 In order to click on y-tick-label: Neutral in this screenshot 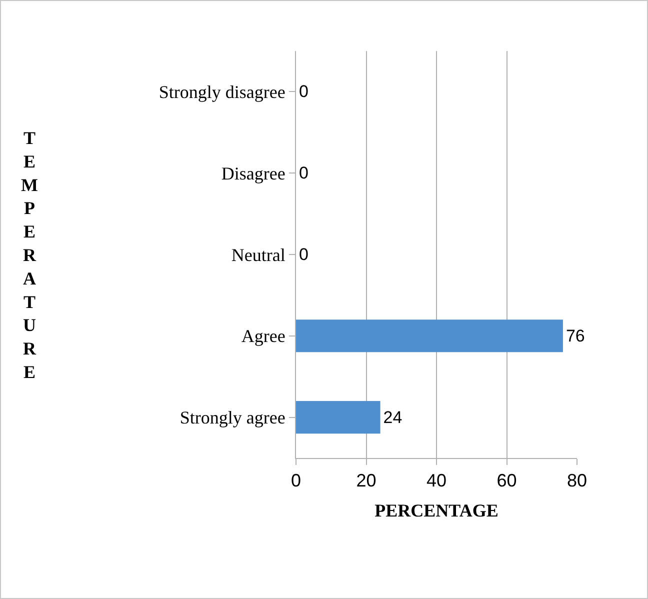, I will do `click(258, 254)`.